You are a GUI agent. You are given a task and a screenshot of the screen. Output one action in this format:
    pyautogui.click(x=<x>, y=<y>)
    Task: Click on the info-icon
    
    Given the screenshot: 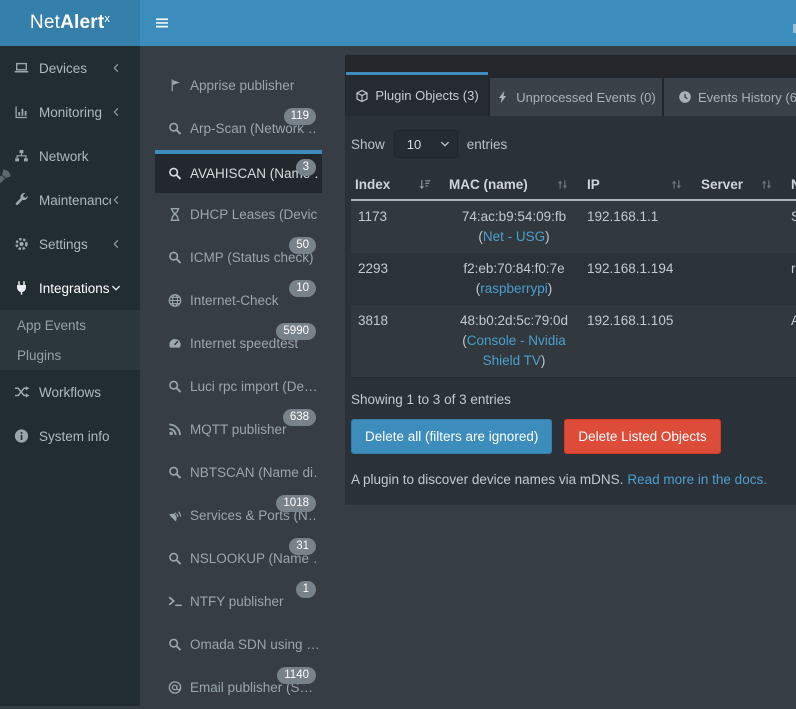 What is the action you would take?
    pyautogui.click(x=21, y=436)
    